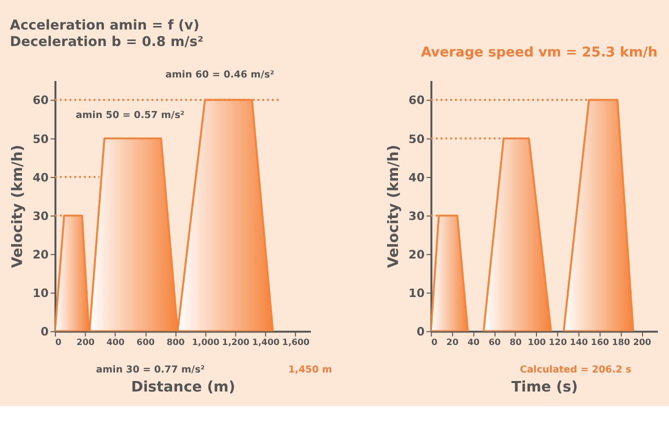 Image resolution: width=669 pixels, height=432 pixels. I want to click on x-tick-label: 160, so click(600, 343).